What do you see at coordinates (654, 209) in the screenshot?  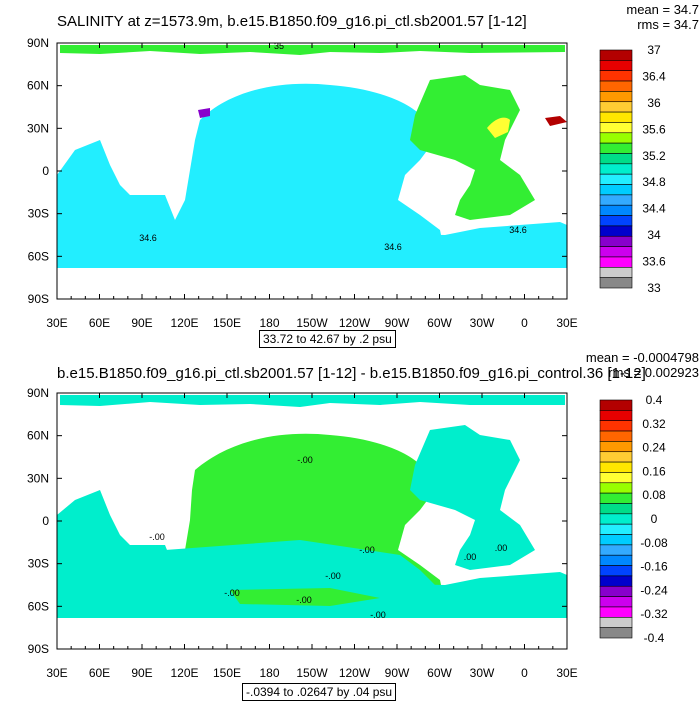 I see `colorbar-label: 34.4` at bounding box center [654, 209].